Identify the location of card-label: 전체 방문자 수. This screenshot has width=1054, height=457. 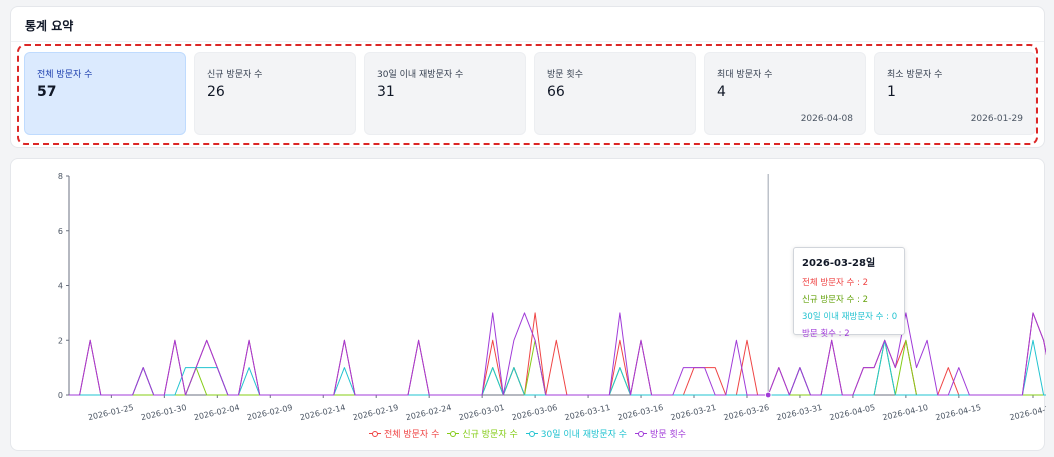
(65, 75).